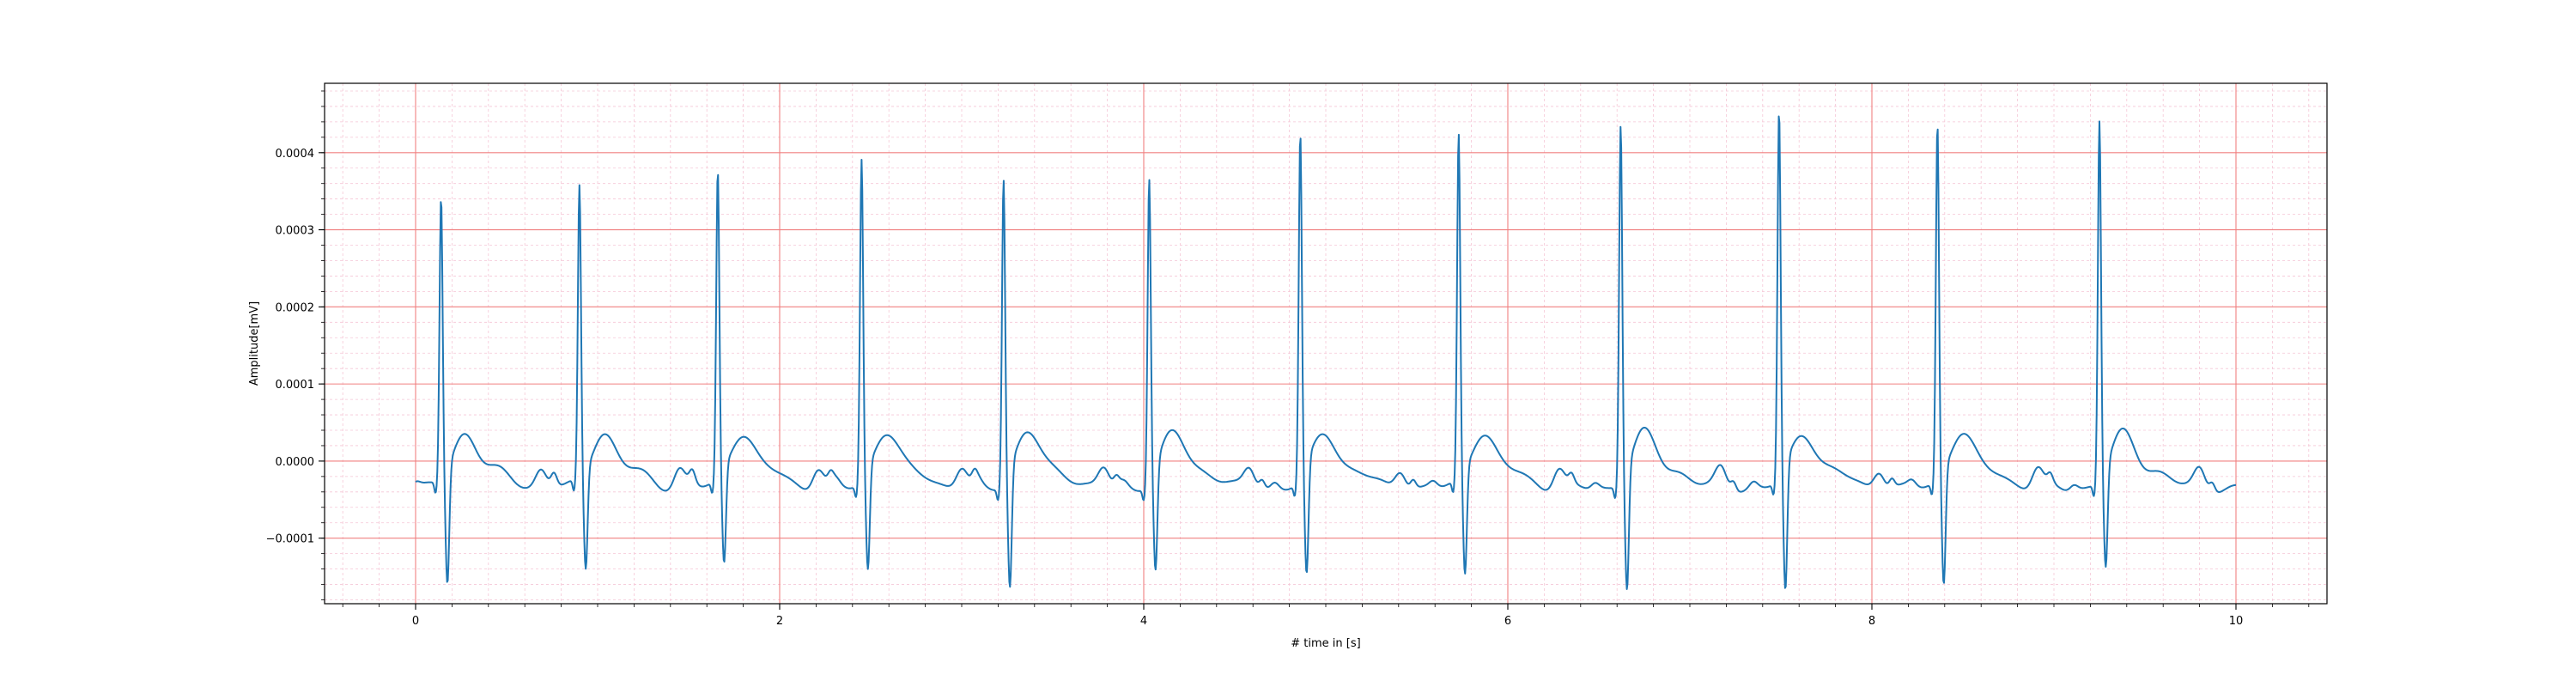 The width and height of the screenshot is (2576, 687). What do you see at coordinates (295, 462) in the screenshot?
I see `y-tick-label: 0.0000` at bounding box center [295, 462].